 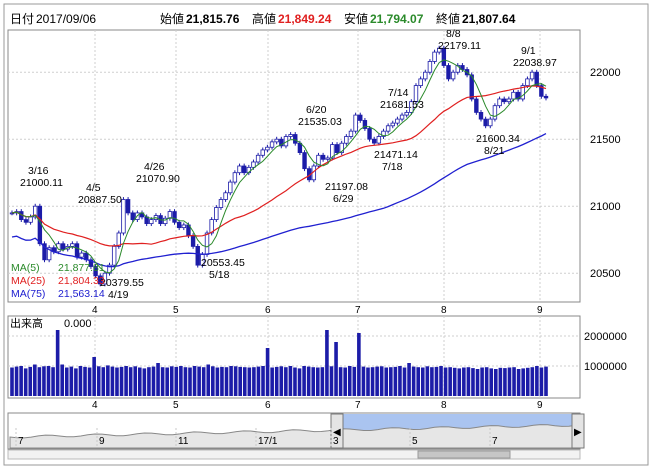 I want to click on navigator-scrollbar-thumb, so click(x=464, y=454).